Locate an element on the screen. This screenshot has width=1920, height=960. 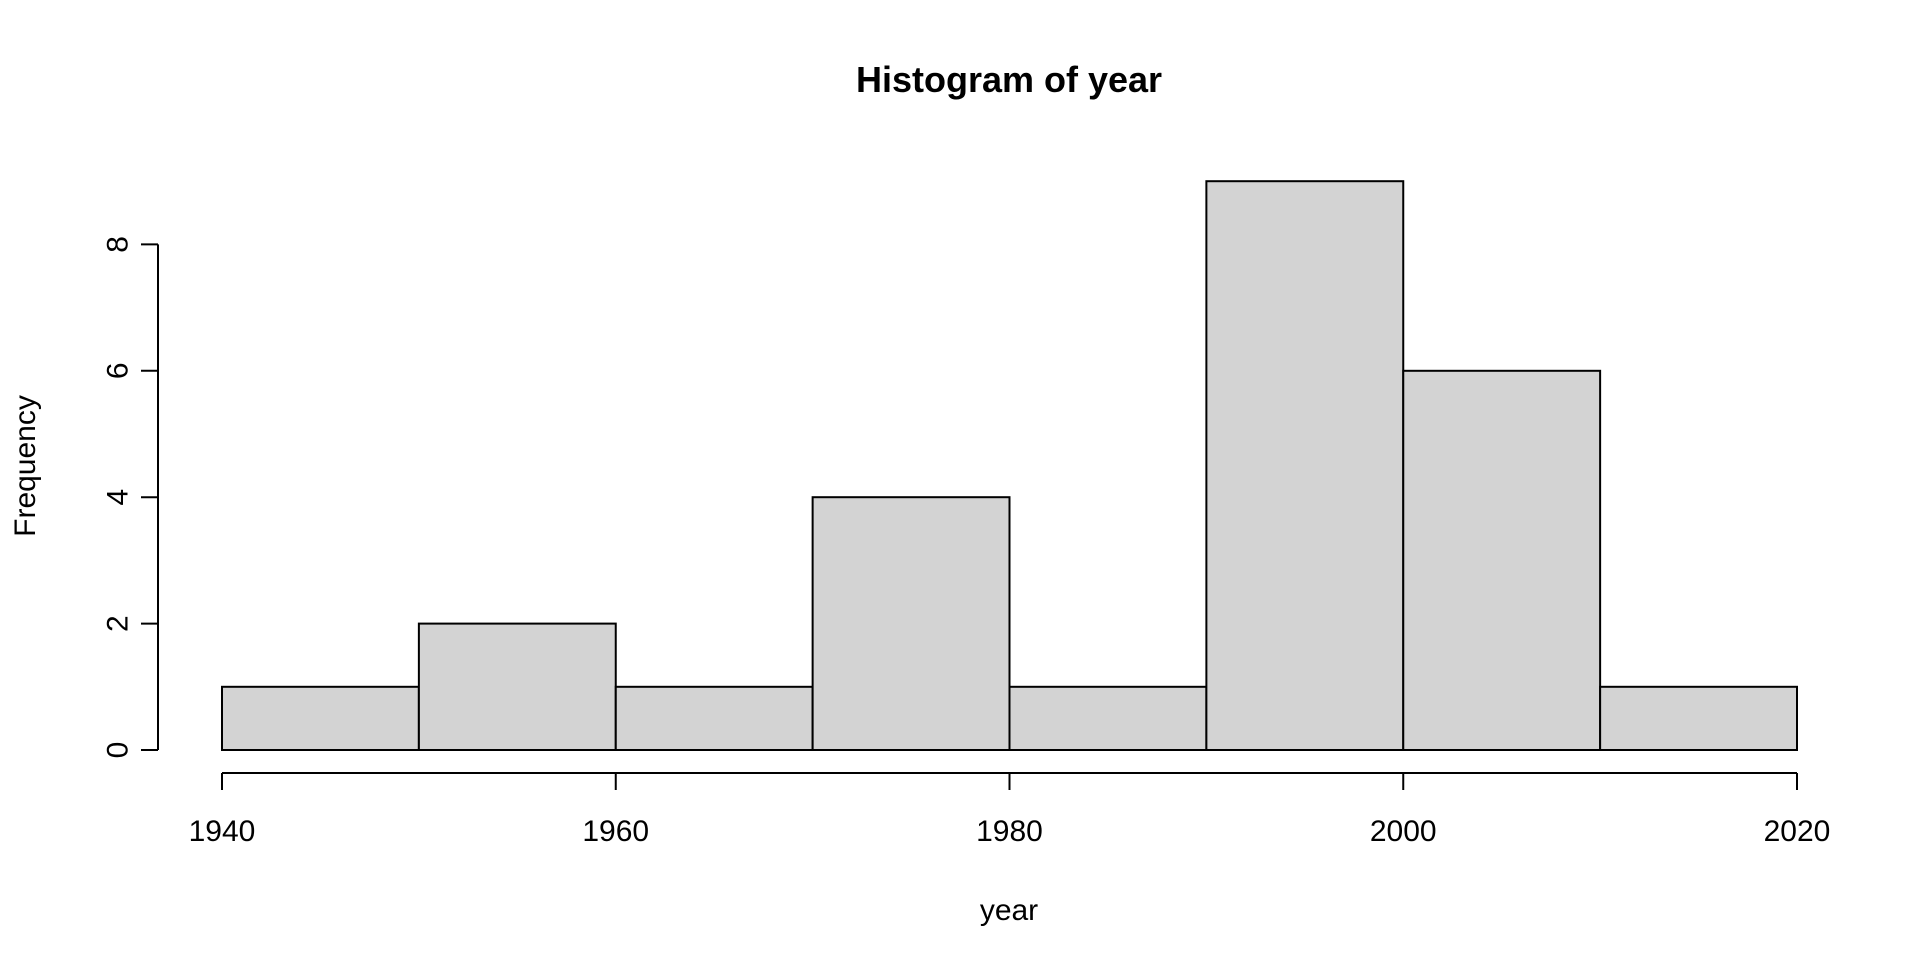
y-tick-label-8: 8 is located at coordinates (118, 244).